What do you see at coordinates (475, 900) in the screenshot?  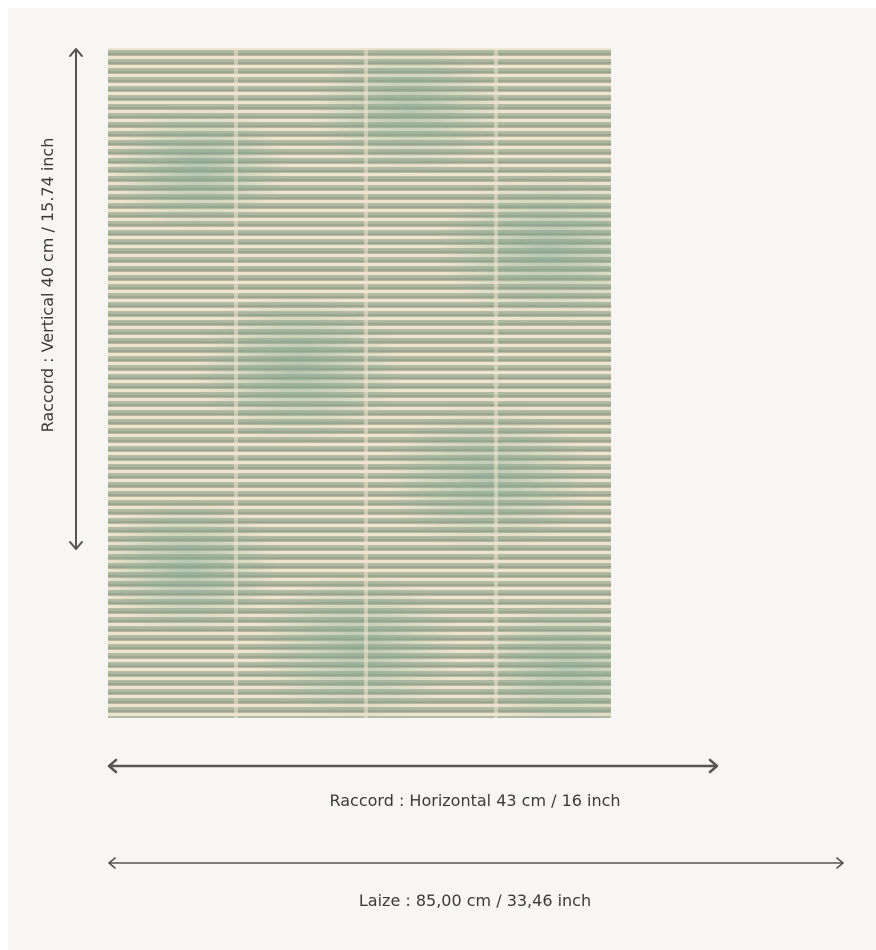 I see `width-label: Laize : 85,00 cm / 33,46 inch` at bounding box center [475, 900].